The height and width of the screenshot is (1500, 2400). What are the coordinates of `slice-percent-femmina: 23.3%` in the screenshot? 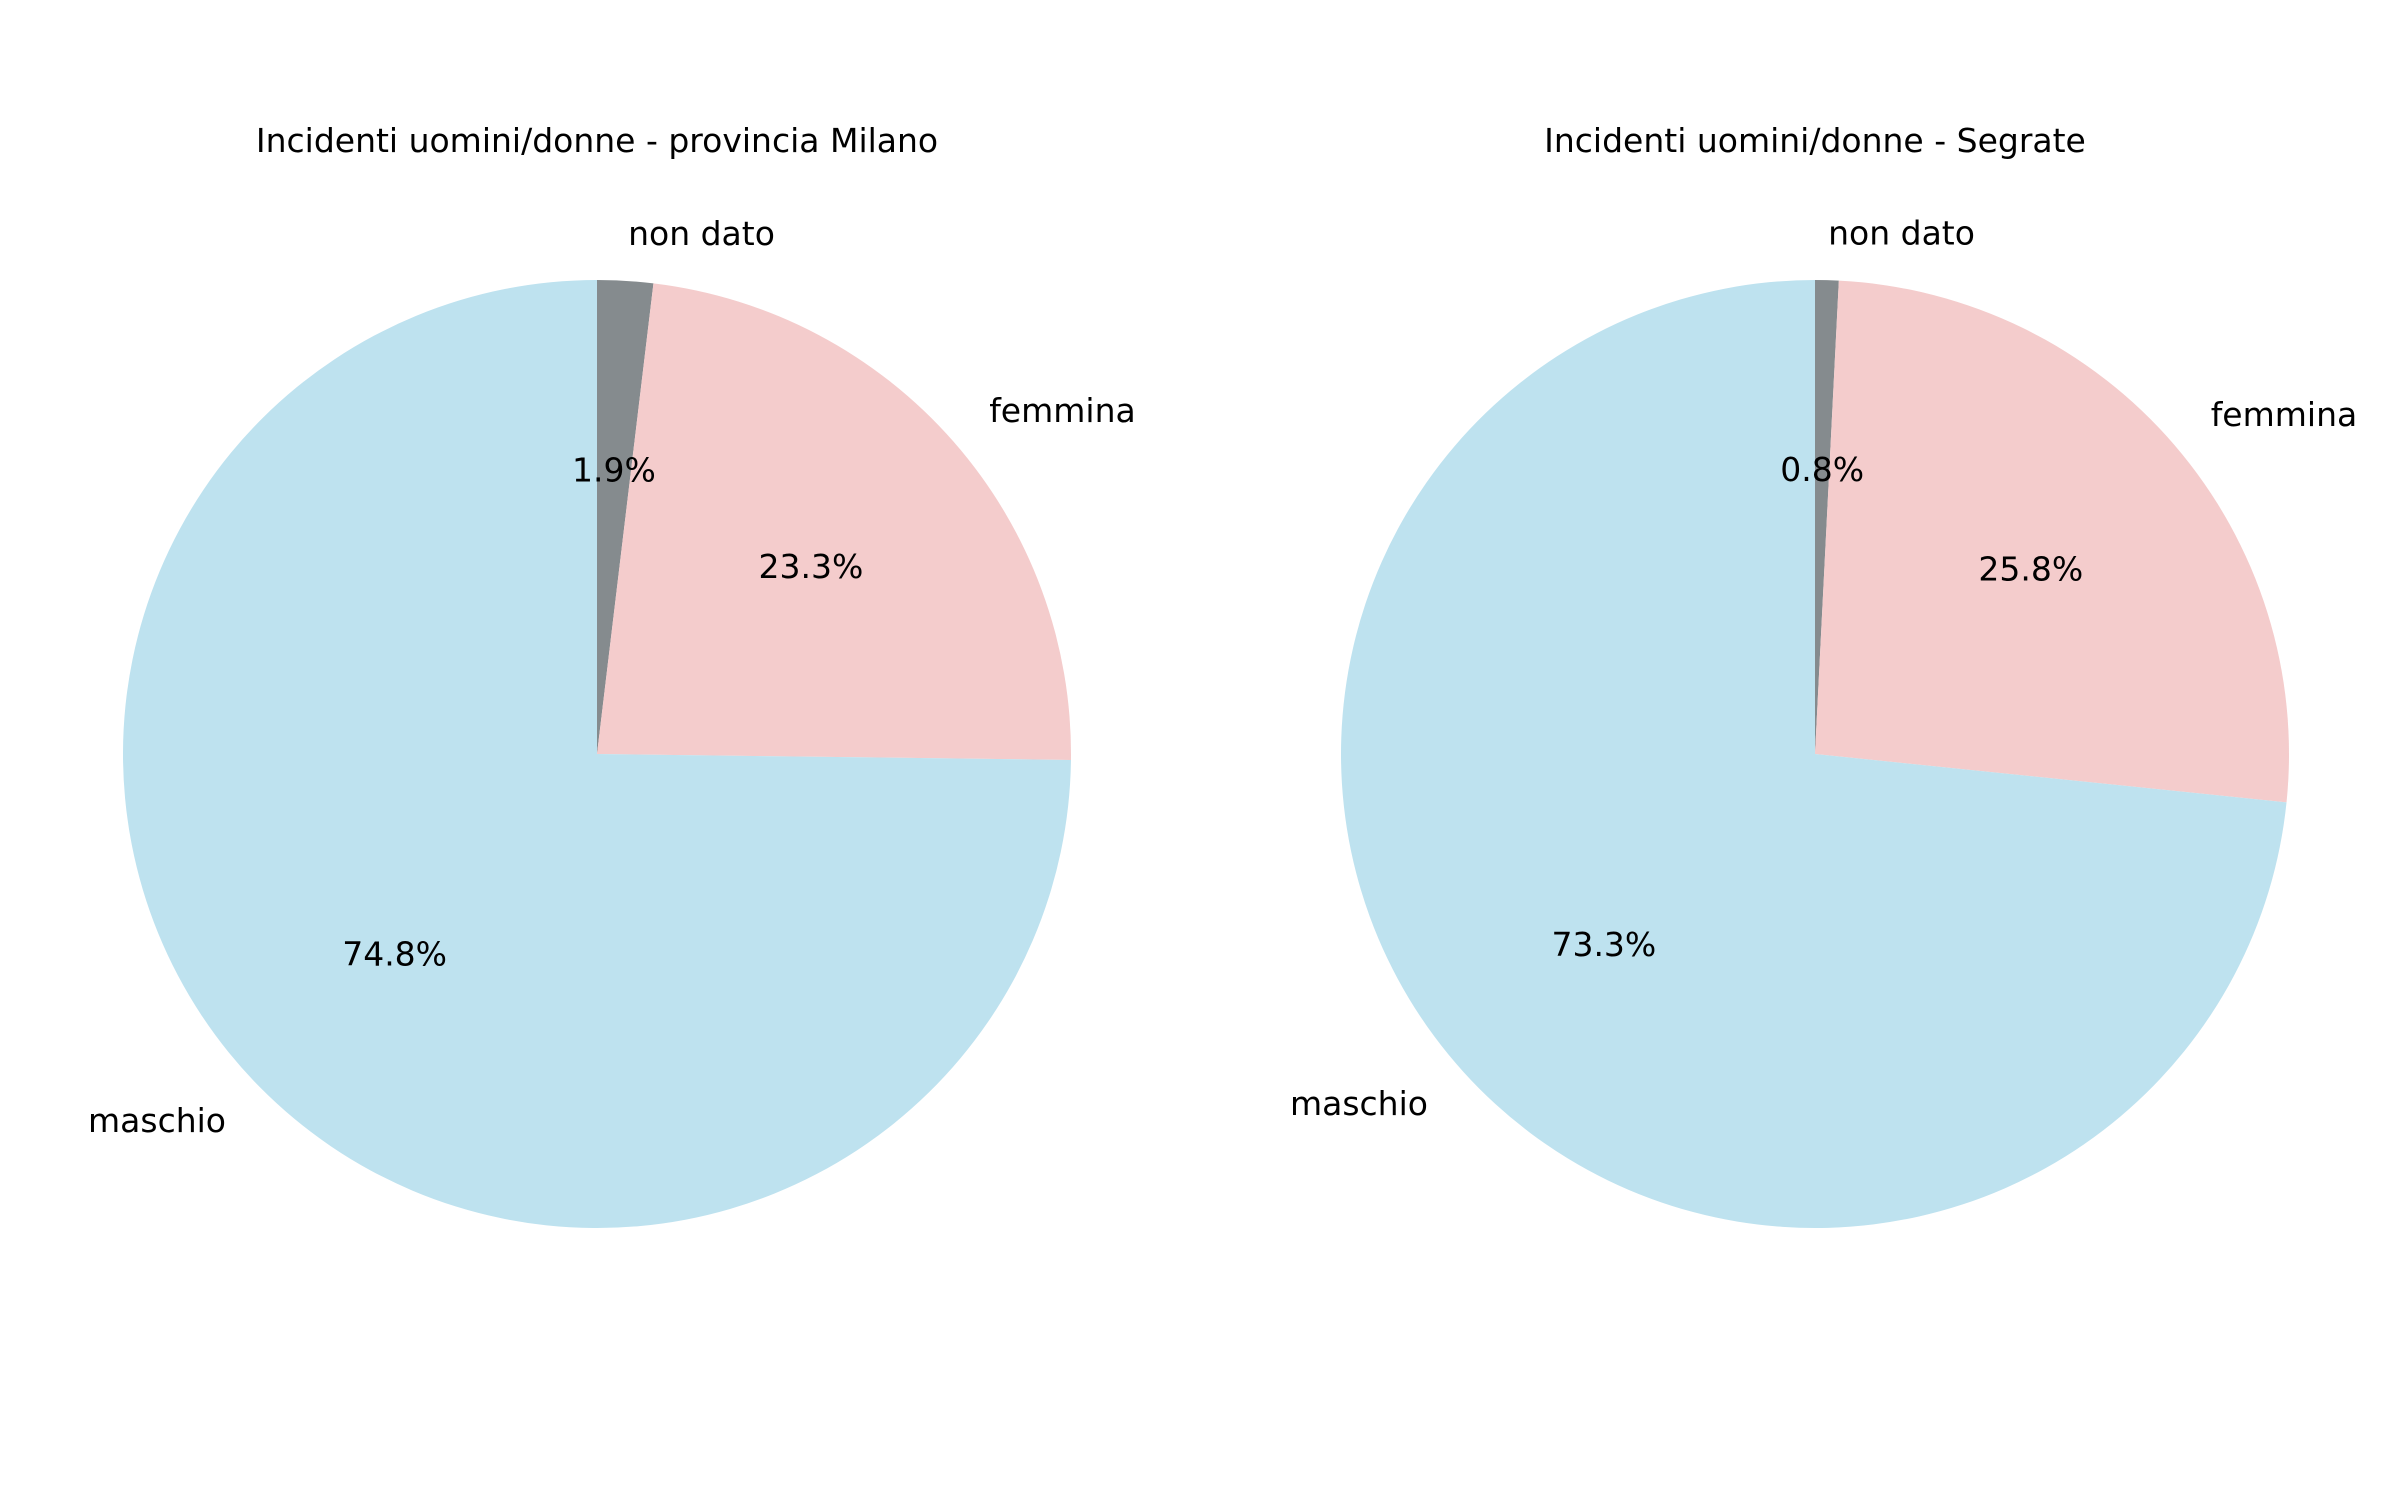 It's located at (810, 566).